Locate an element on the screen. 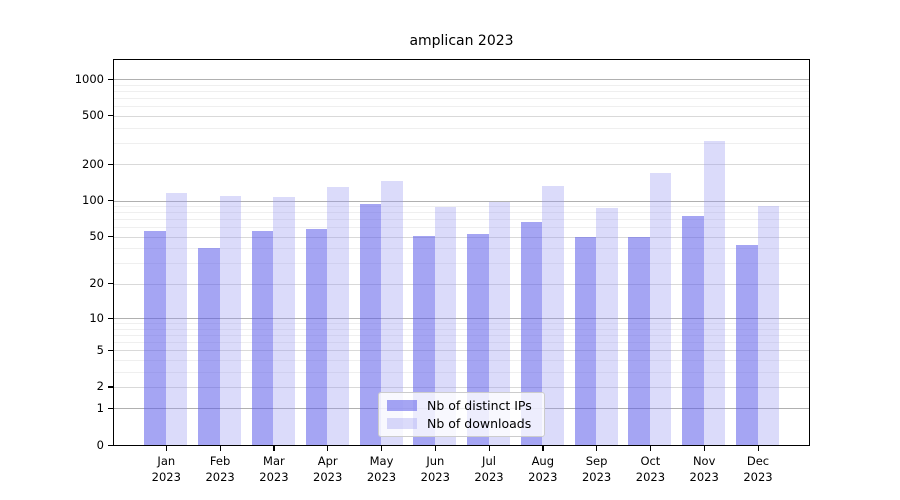  legend-swatch-distinct-ips is located at coordinates (402, 405).